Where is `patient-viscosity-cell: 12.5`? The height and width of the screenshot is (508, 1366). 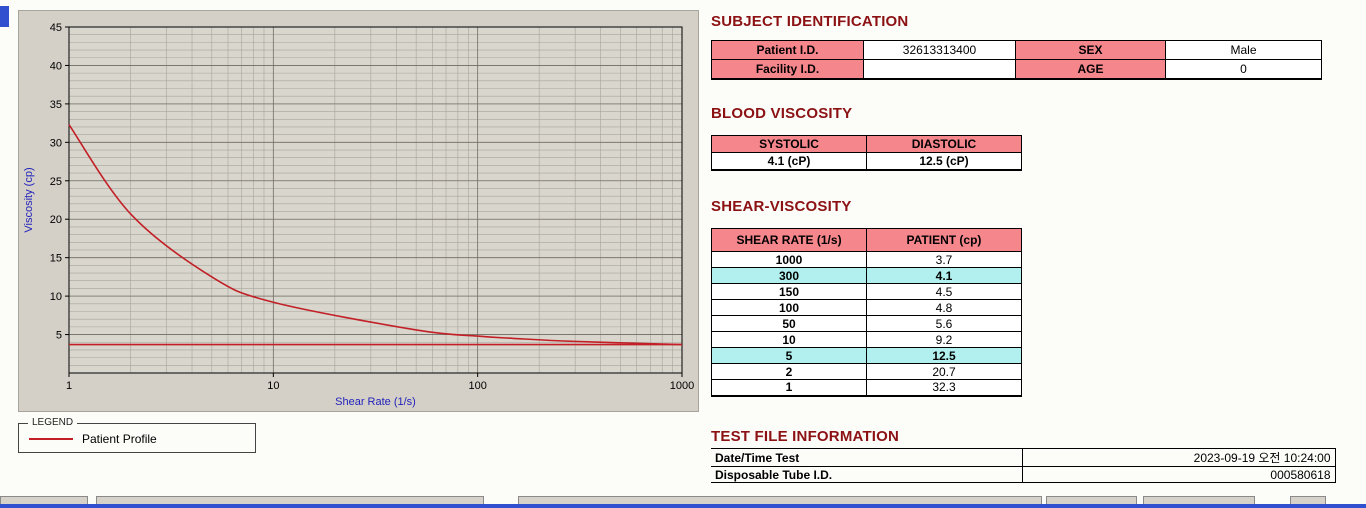
patient-viscosity-cell: 12.5 is located at coordinates (944, 355).